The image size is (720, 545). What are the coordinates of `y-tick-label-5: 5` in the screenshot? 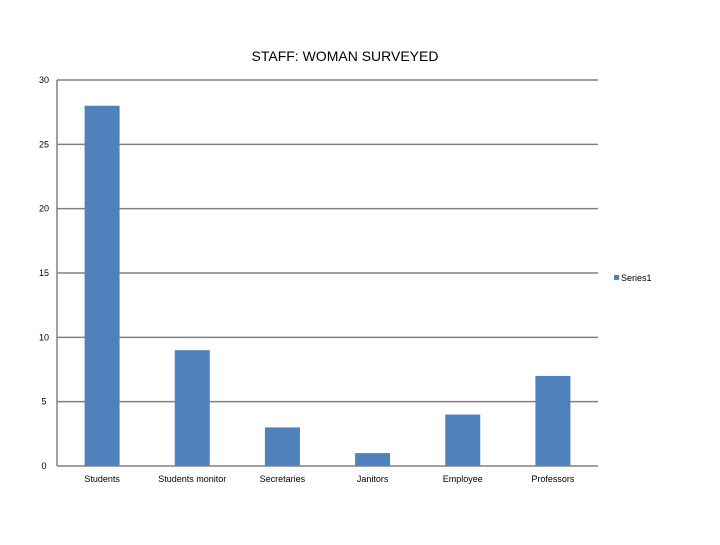 It's located at (43, 402).